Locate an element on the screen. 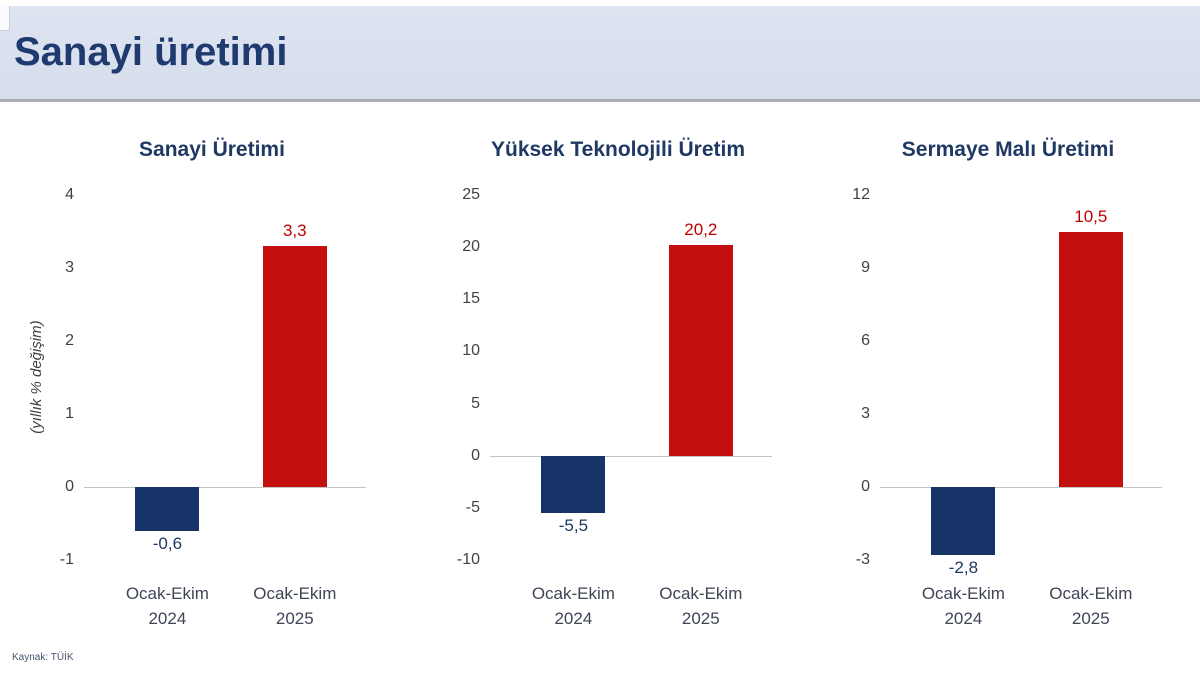 The width and height of the screenshot is (1200, 675). y-tick-label: 1 is located at coordinates (69, 413).